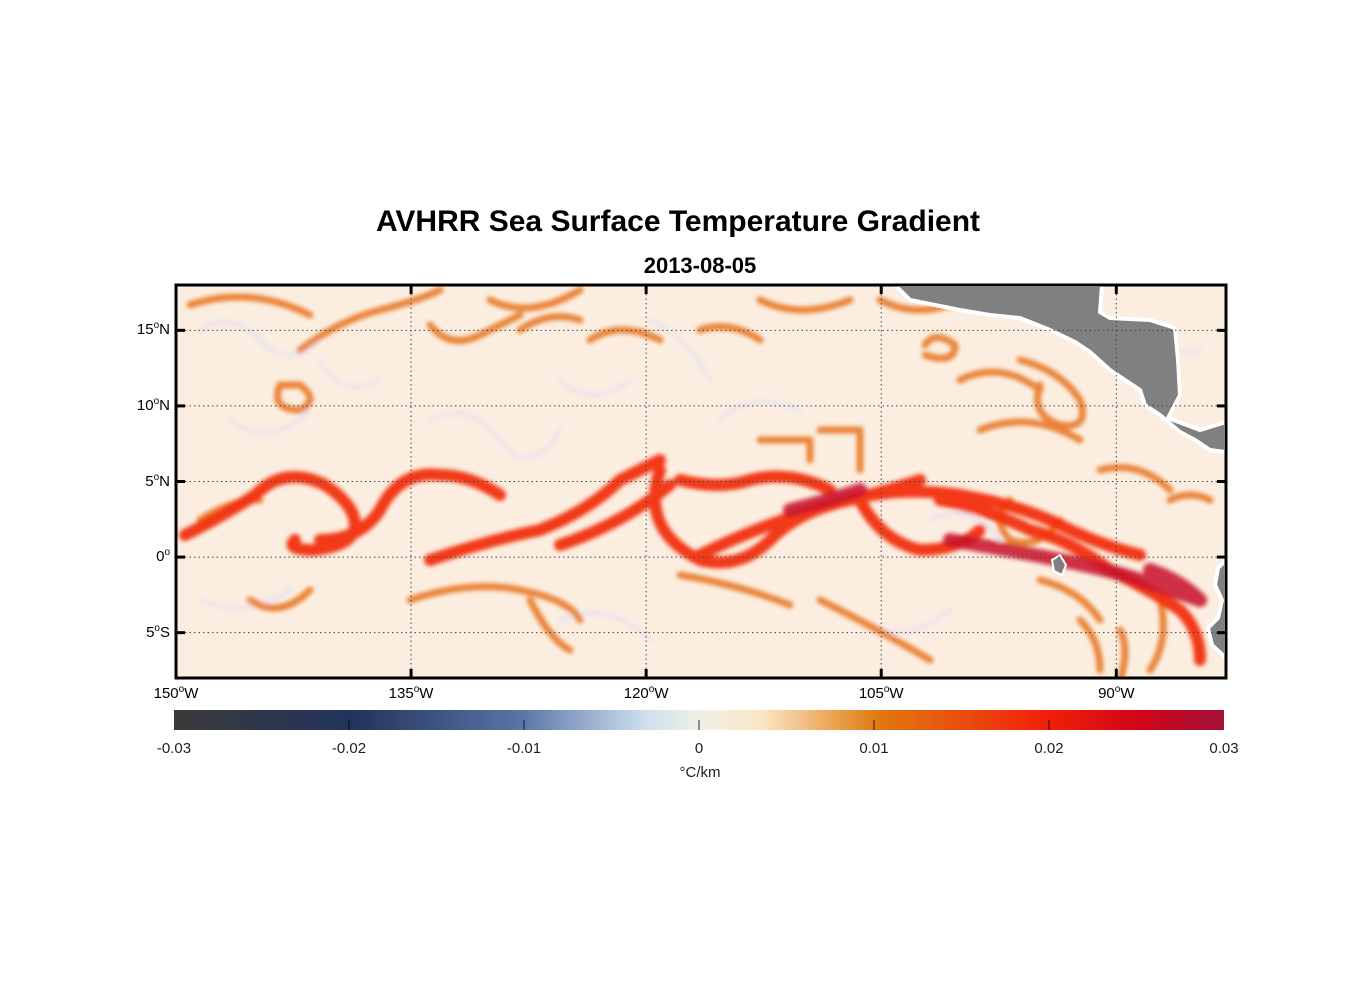 The image size is (1356, 1000). What do you see at coordinates (646, 693) in the screenshot?
I see `lon-tick-label: 120oW` at bounding box center [646, 693].